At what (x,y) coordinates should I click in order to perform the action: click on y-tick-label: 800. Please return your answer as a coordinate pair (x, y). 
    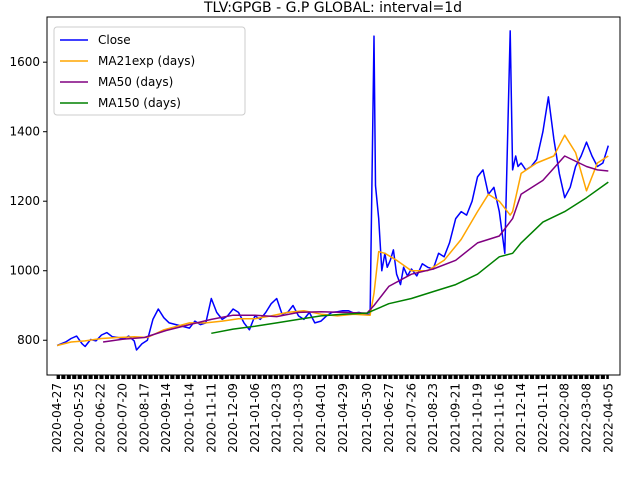
    Looking at the image, I should click on (28, 340).